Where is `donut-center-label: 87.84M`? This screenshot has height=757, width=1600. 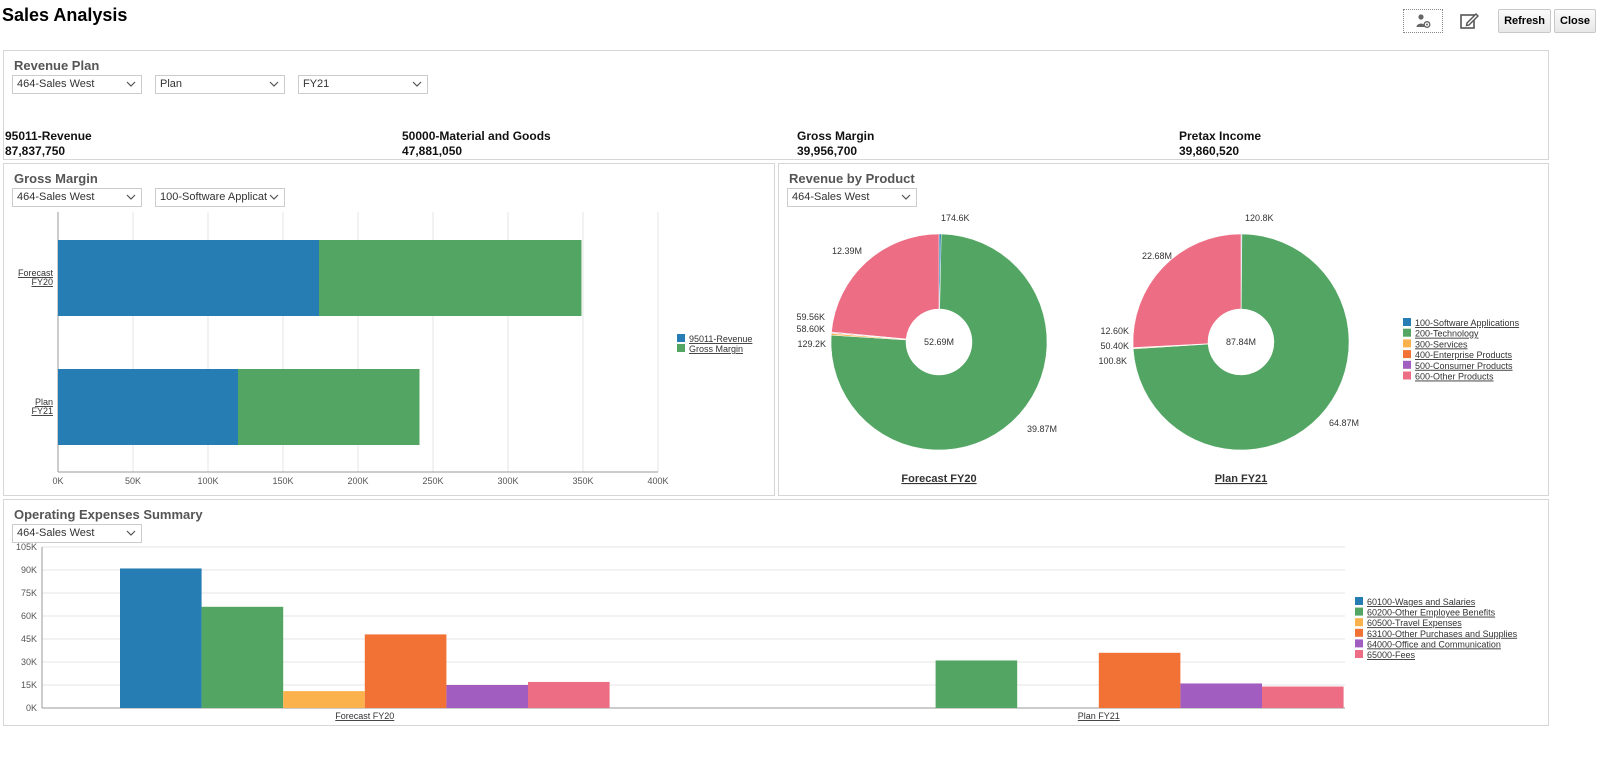 donut-center-label: 87.84M is located at coordinates (1241, 342).